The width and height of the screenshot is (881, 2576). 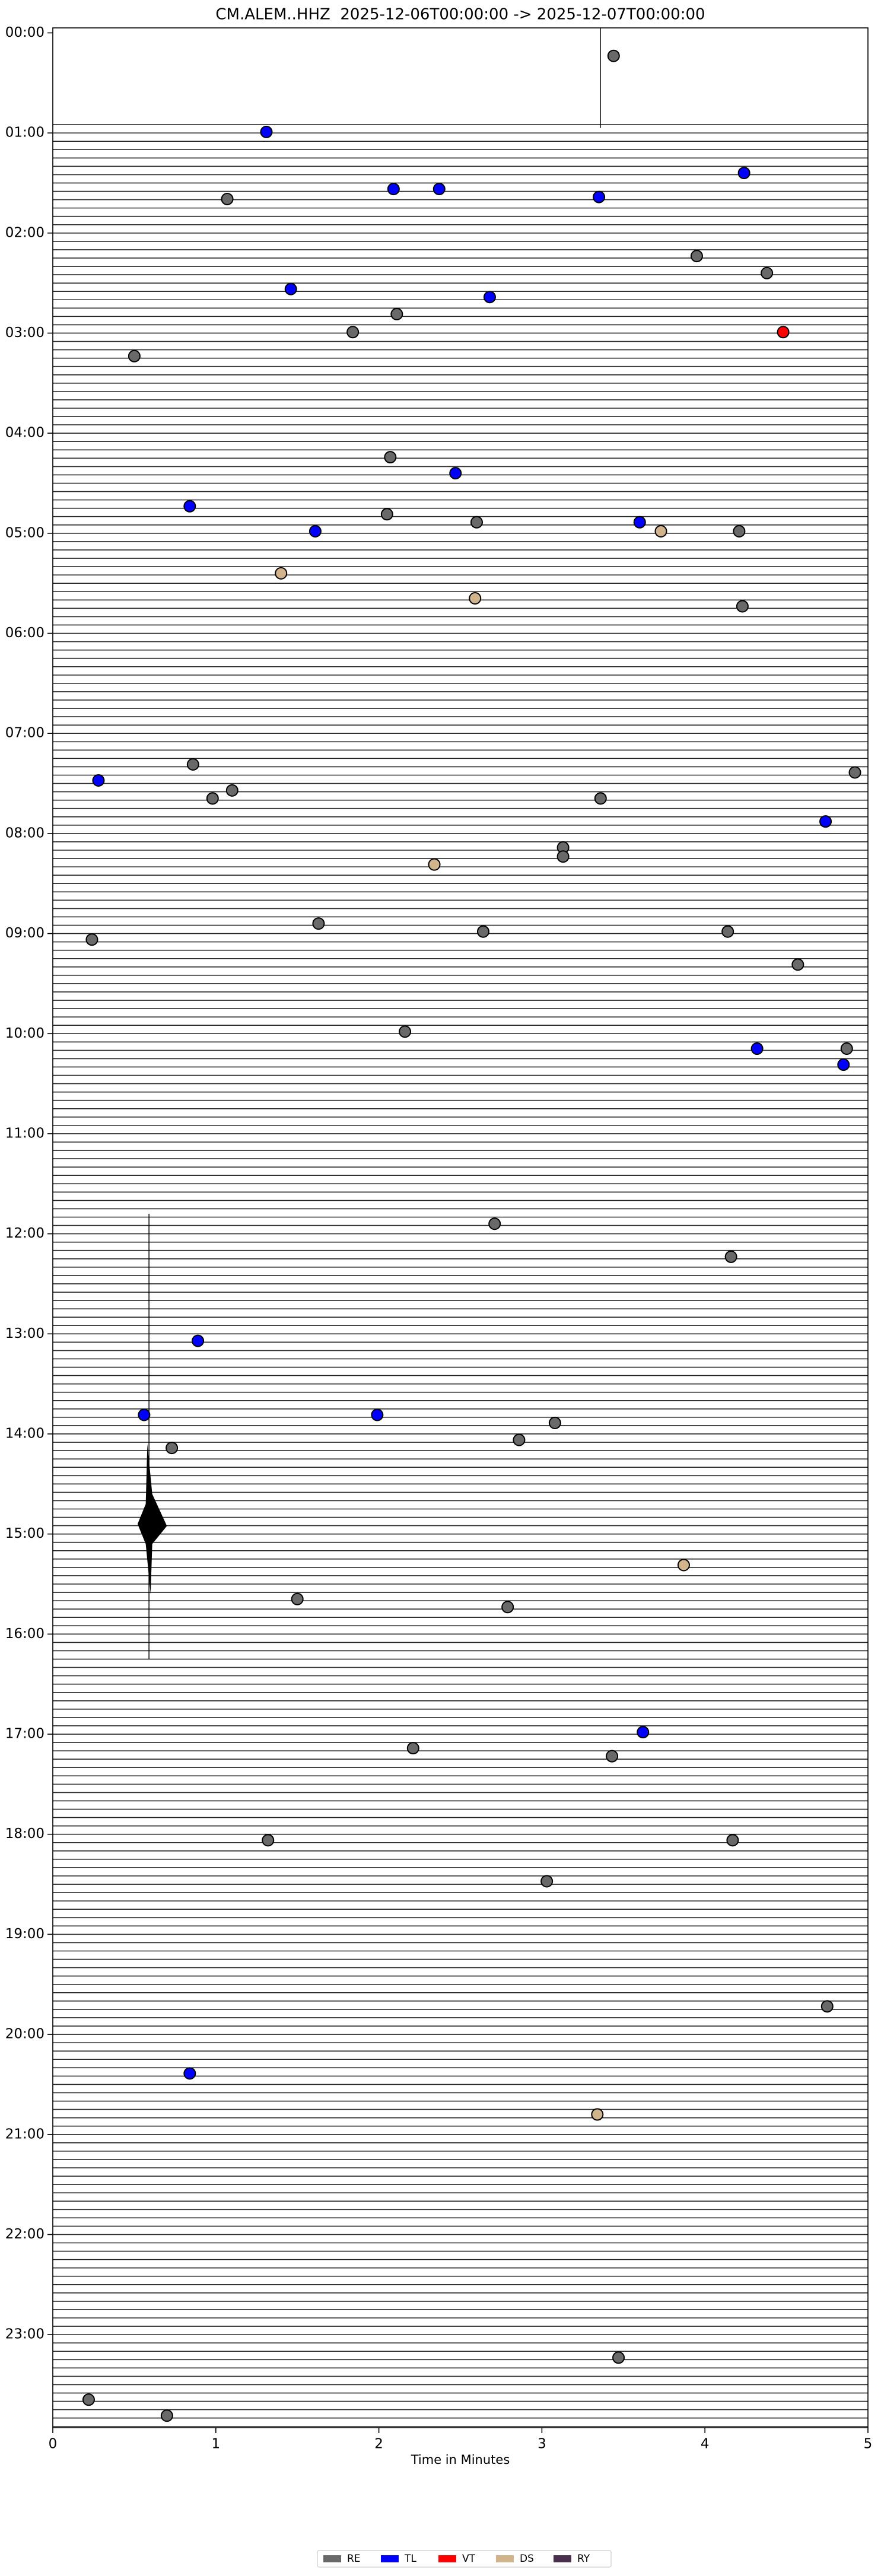 What do you see at coordinates (25, 232) in the screenshot?
I see `y-tick-label: 02:00` at bounding box center [25, 232].